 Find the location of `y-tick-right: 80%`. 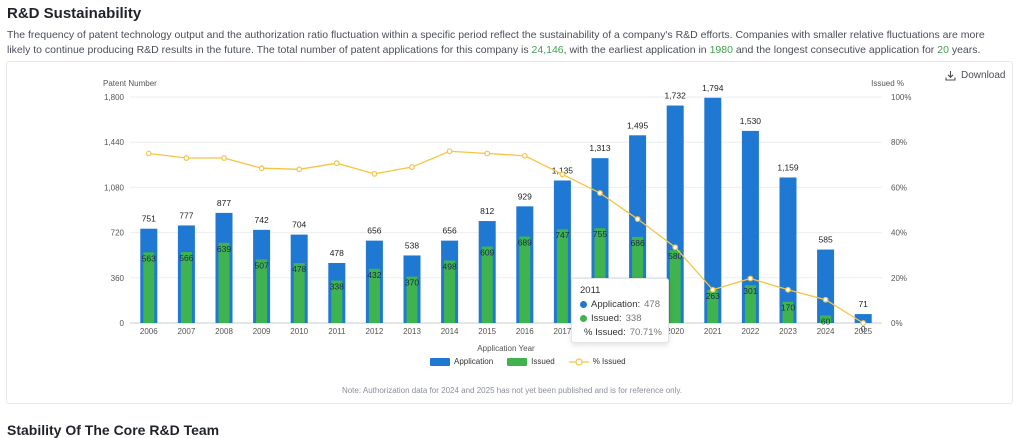

y-tick-right: 80% is located at coordinates (899, 142).